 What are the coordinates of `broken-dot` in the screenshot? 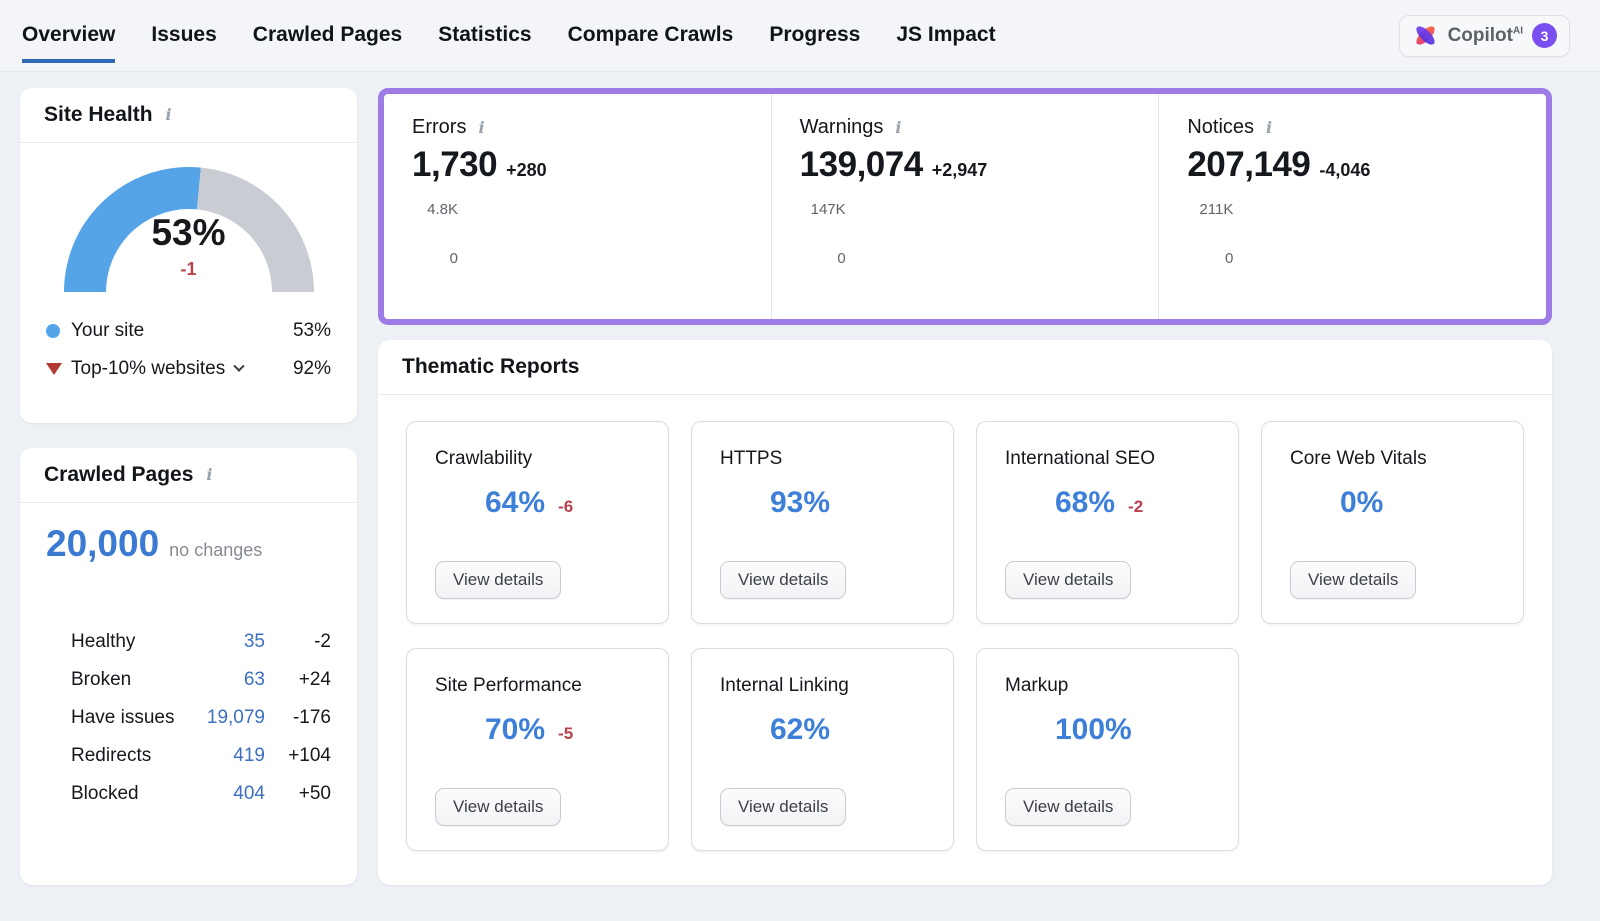 It's located at (53, 680).